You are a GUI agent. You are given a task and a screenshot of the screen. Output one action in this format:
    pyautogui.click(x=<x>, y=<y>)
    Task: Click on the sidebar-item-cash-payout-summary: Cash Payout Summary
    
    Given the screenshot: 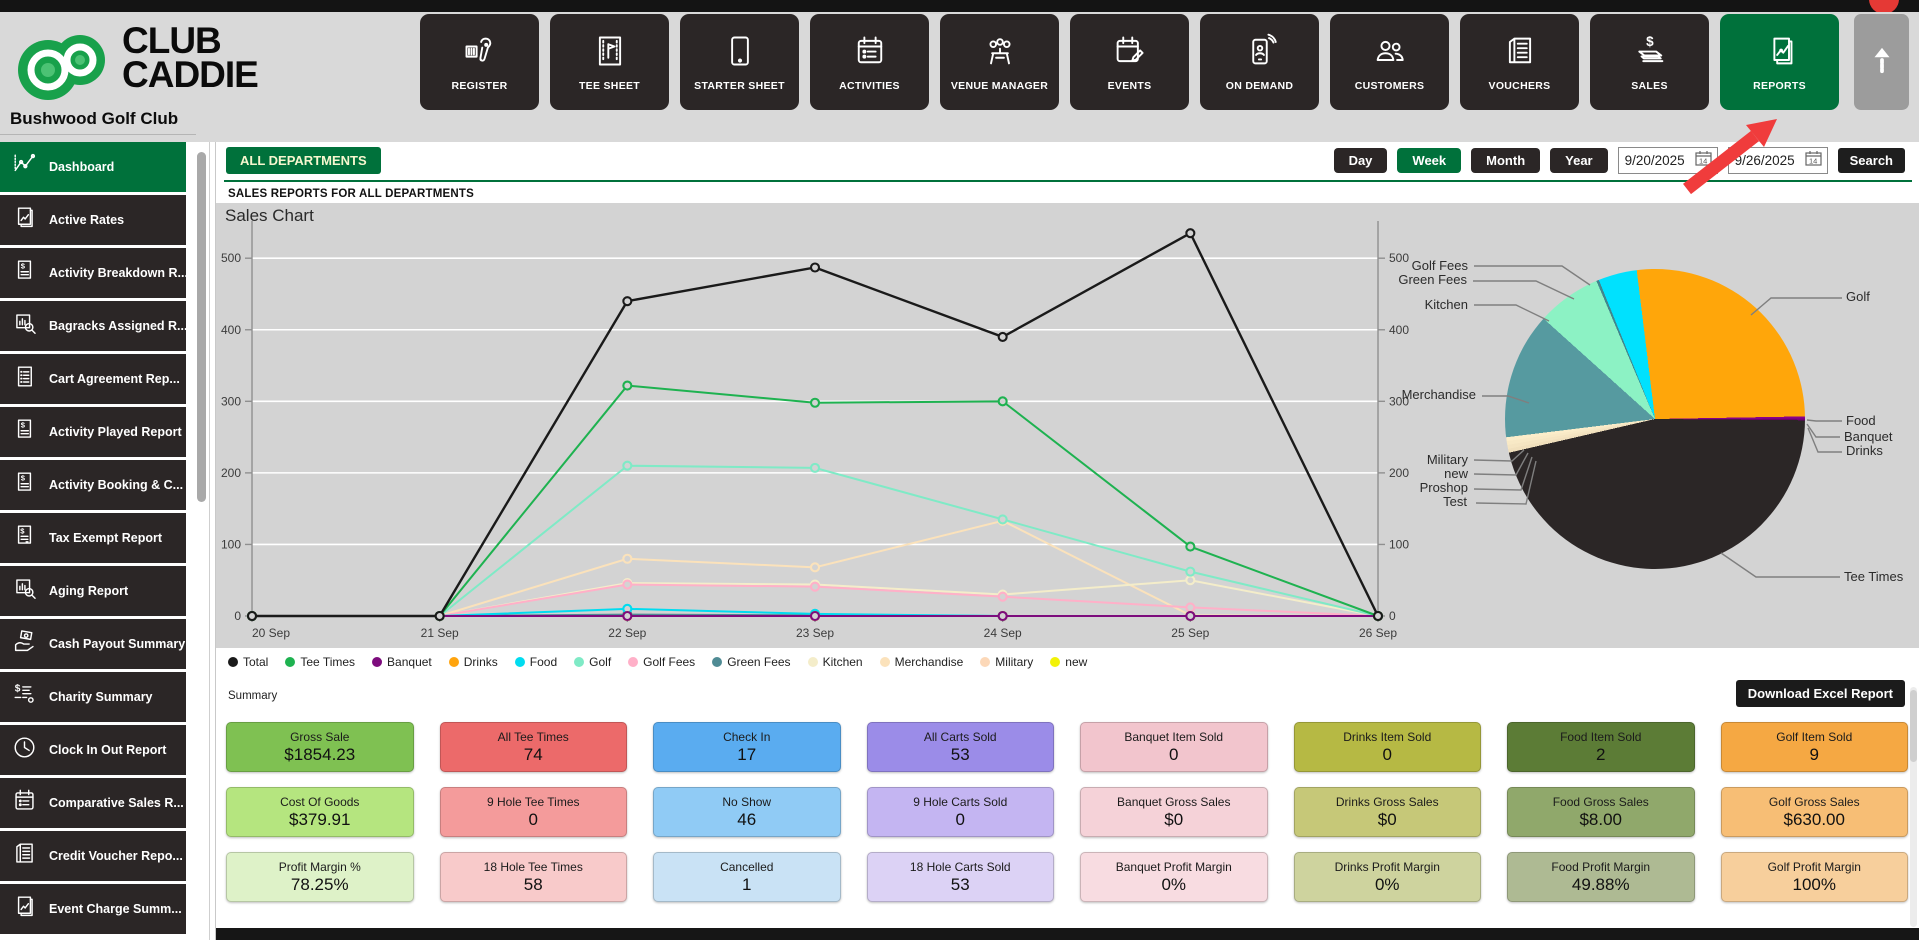 What is the action you would take?
    pyautogui.click(x=93, y=644)
    